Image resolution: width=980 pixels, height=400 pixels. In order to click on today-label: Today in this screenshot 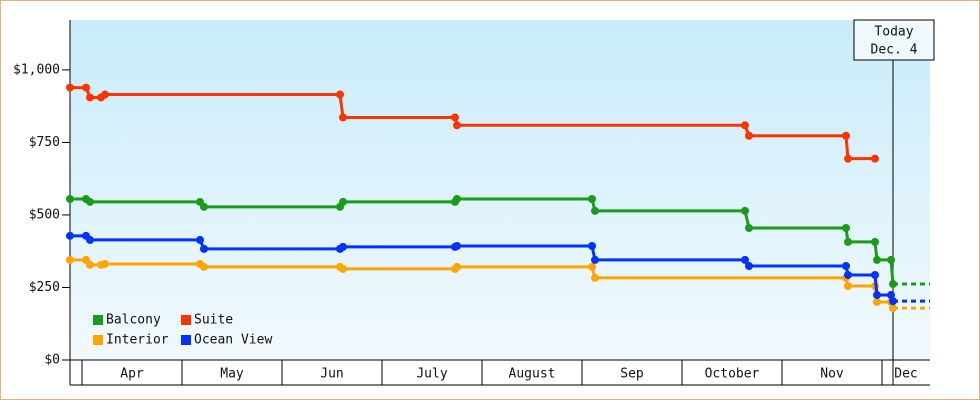, I will do `click(893, 32)`.